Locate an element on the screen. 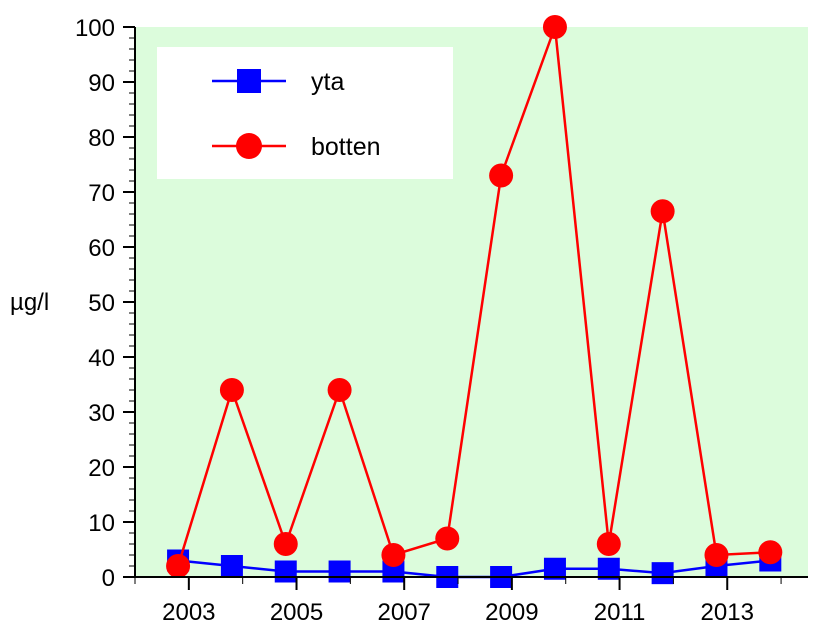 The height and width of the screenshot is (642, 816). legend-marker-botten is located at coordinates (249, 146).